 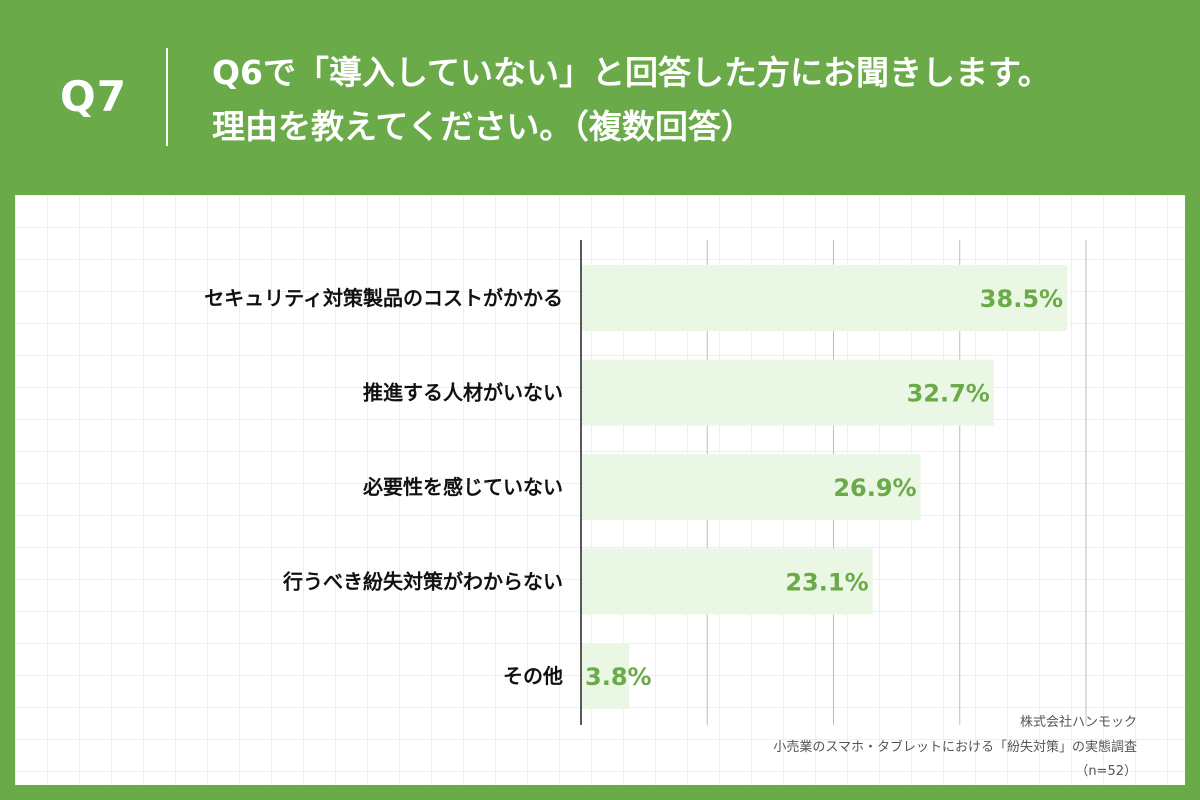 I want to click on data-label: 38.5%, so click(x=1021, y=299).